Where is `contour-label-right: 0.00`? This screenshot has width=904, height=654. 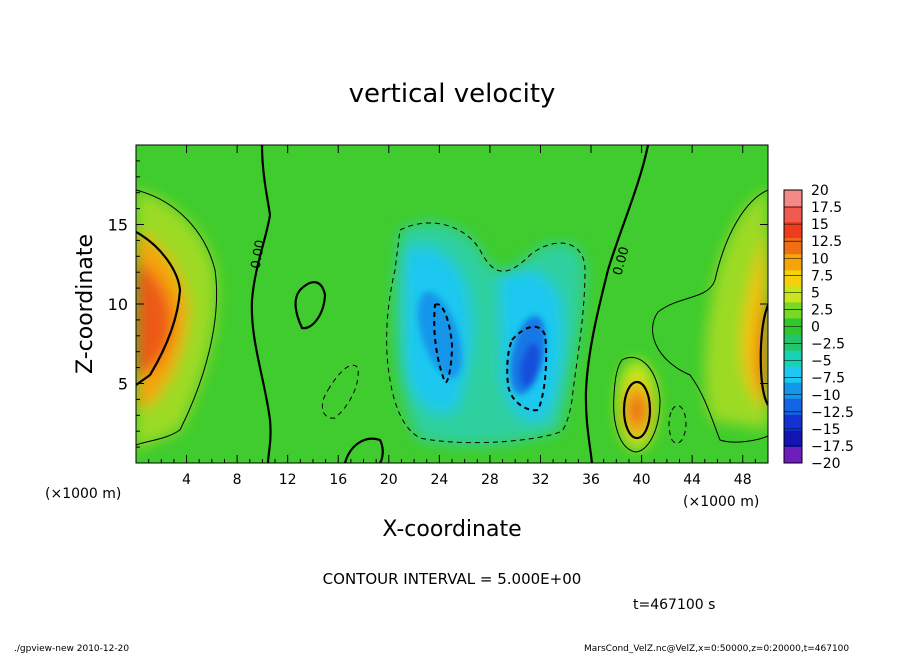
contour-label-right: 0.00 is located at coordinates (622, 261).